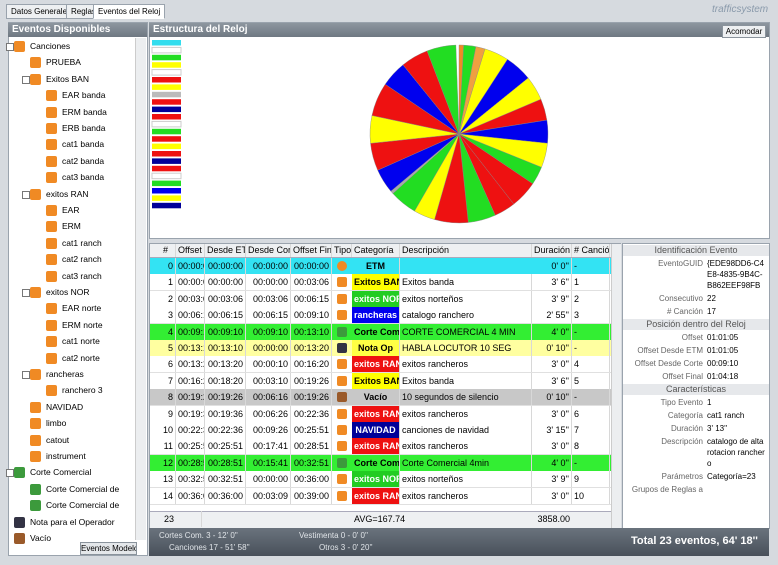  Describe the element at coordinates (552, 266) in the screenshot. I see `table-cell: 0' 0''` at that location.